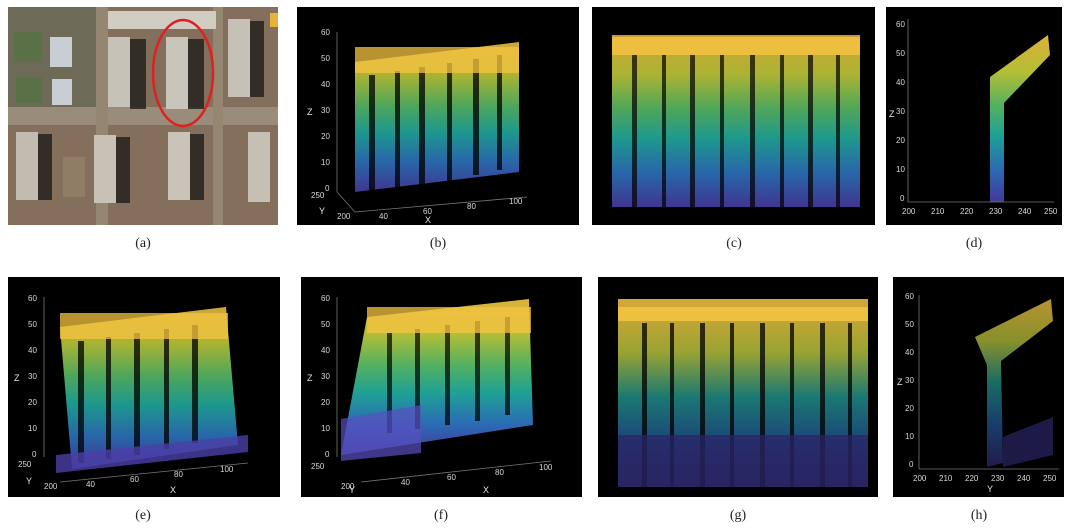 The image size is (1070, 532). Describe the element at coordinates (979, 515) in the screenshot. I see `caption-h: (h)` at that location.